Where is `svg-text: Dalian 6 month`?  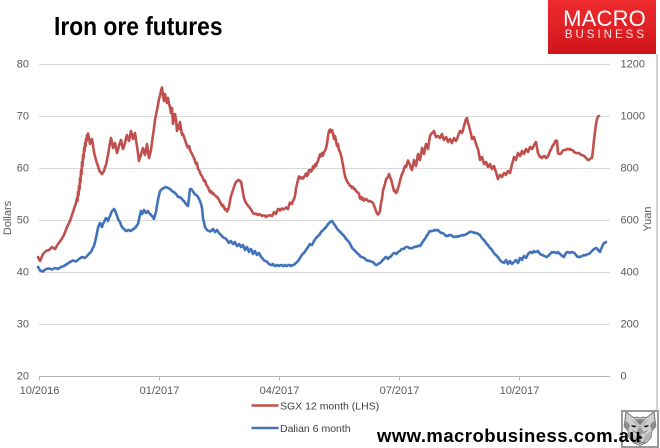
svg-text: Dalian 6 month is located at coordinates (315, 429).